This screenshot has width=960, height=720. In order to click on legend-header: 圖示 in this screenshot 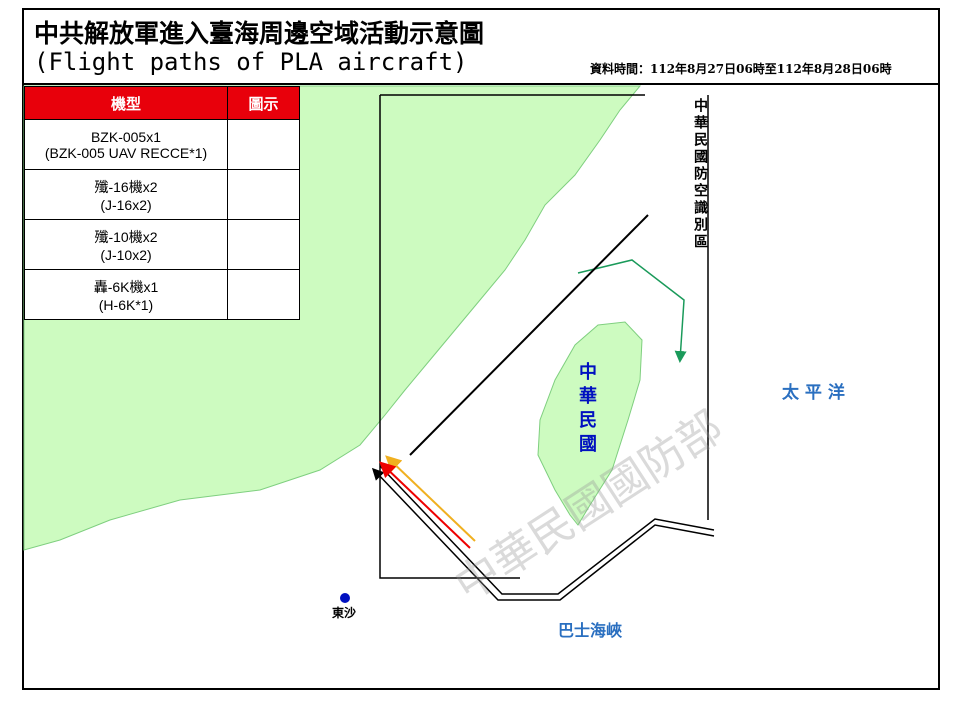, I will do `click(263, 103)`.